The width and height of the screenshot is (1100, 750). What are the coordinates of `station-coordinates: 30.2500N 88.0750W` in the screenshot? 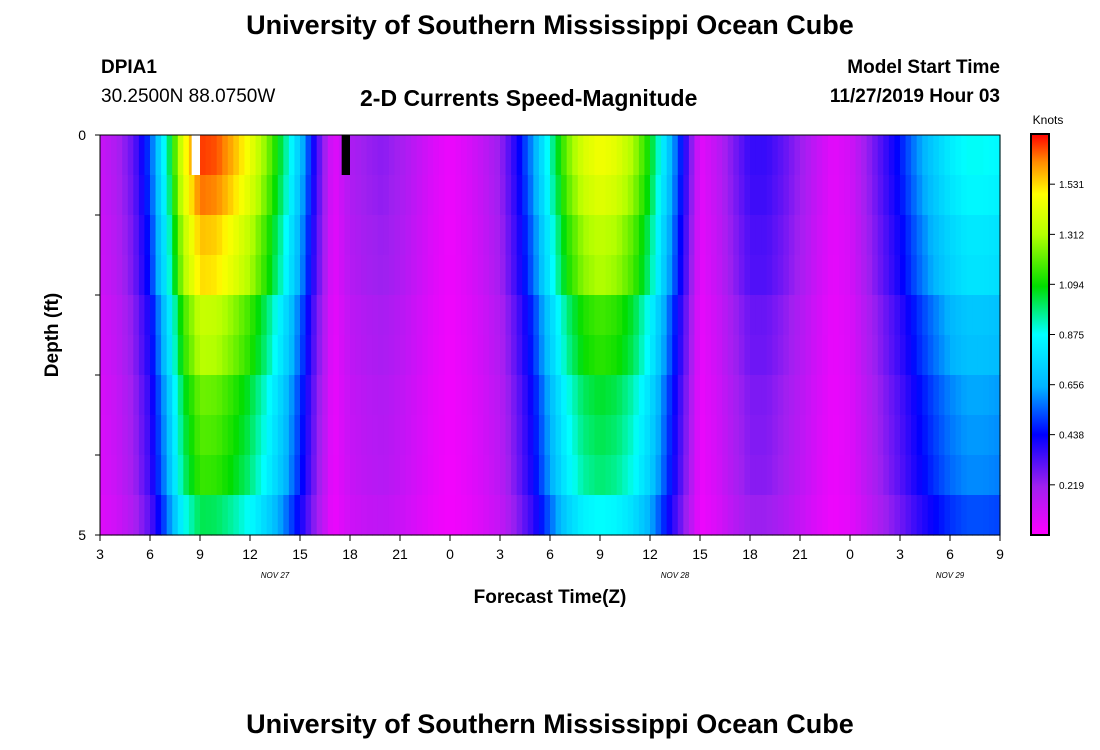 It's located at (188, 96).